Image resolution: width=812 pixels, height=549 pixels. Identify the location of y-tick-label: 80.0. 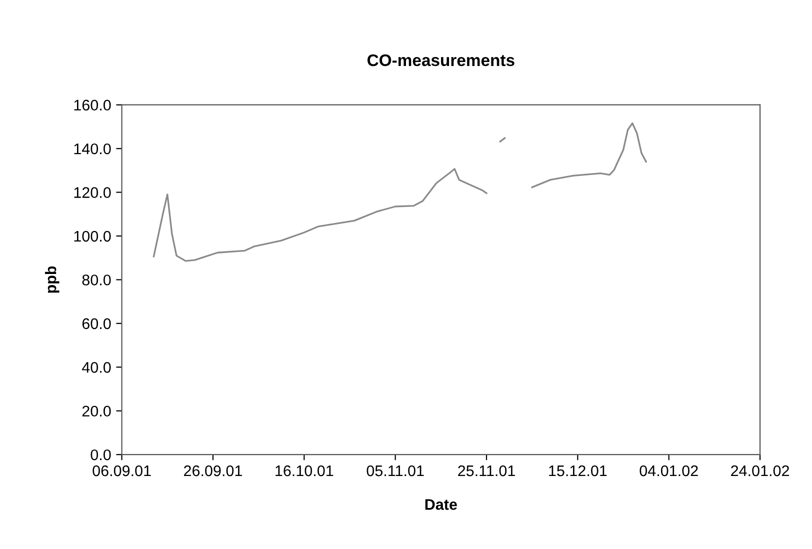
(96, 280).